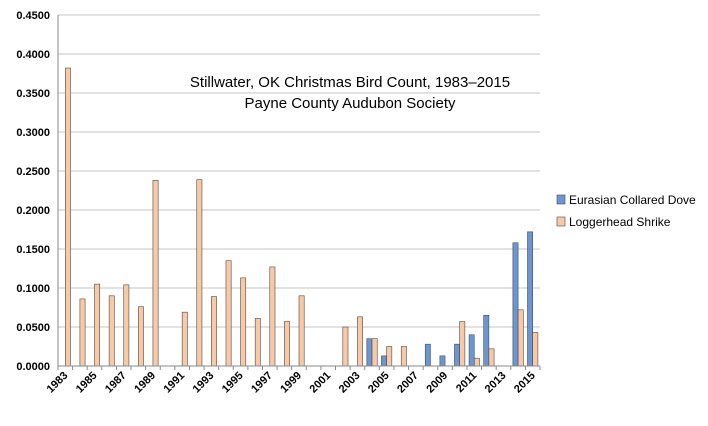 The image size is (708, 426). Describe the element at coordinates (126, 325) in the screenshot. I see `shrike-bar-1987` at that location.